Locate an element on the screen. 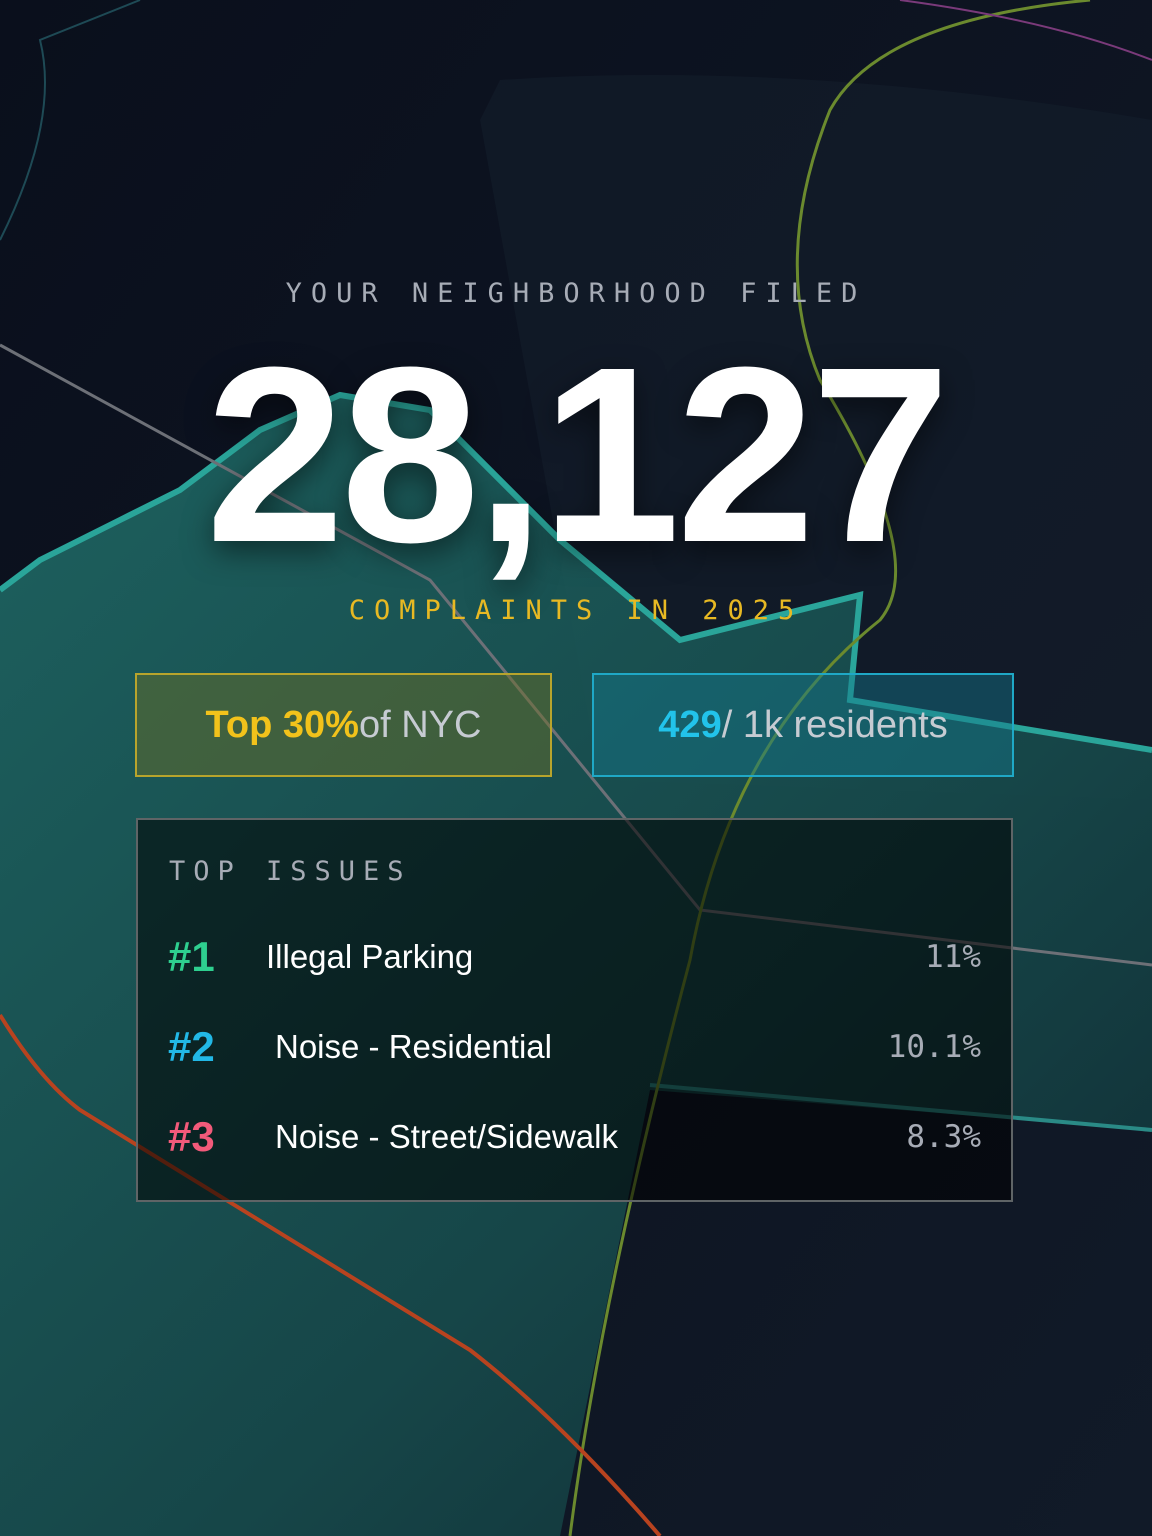 The height and width of the screenshot is (1536, 1152). caption: COMPLAINTS IN 2025 is located at coordinates (576, 610).